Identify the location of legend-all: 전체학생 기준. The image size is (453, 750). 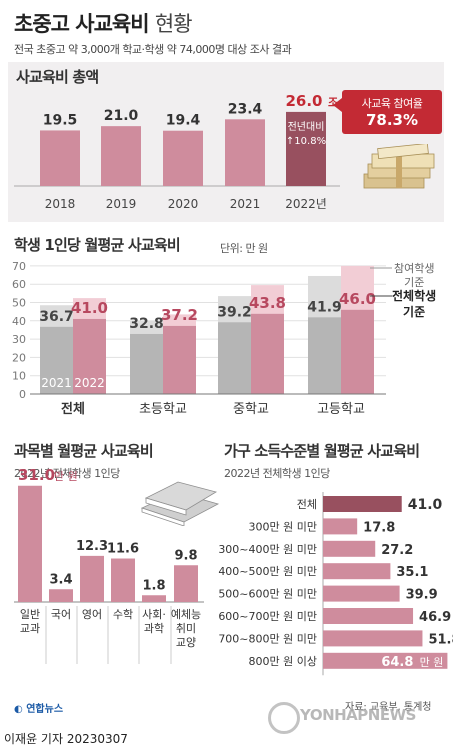
(414, 304).